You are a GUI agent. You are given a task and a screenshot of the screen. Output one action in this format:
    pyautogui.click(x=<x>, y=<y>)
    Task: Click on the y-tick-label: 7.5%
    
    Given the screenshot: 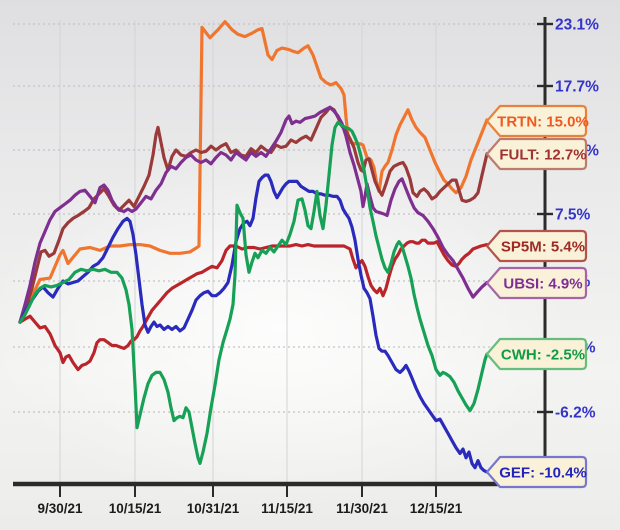 What is the action you would take?
    pyautogui.click(x=573, y=215)
    